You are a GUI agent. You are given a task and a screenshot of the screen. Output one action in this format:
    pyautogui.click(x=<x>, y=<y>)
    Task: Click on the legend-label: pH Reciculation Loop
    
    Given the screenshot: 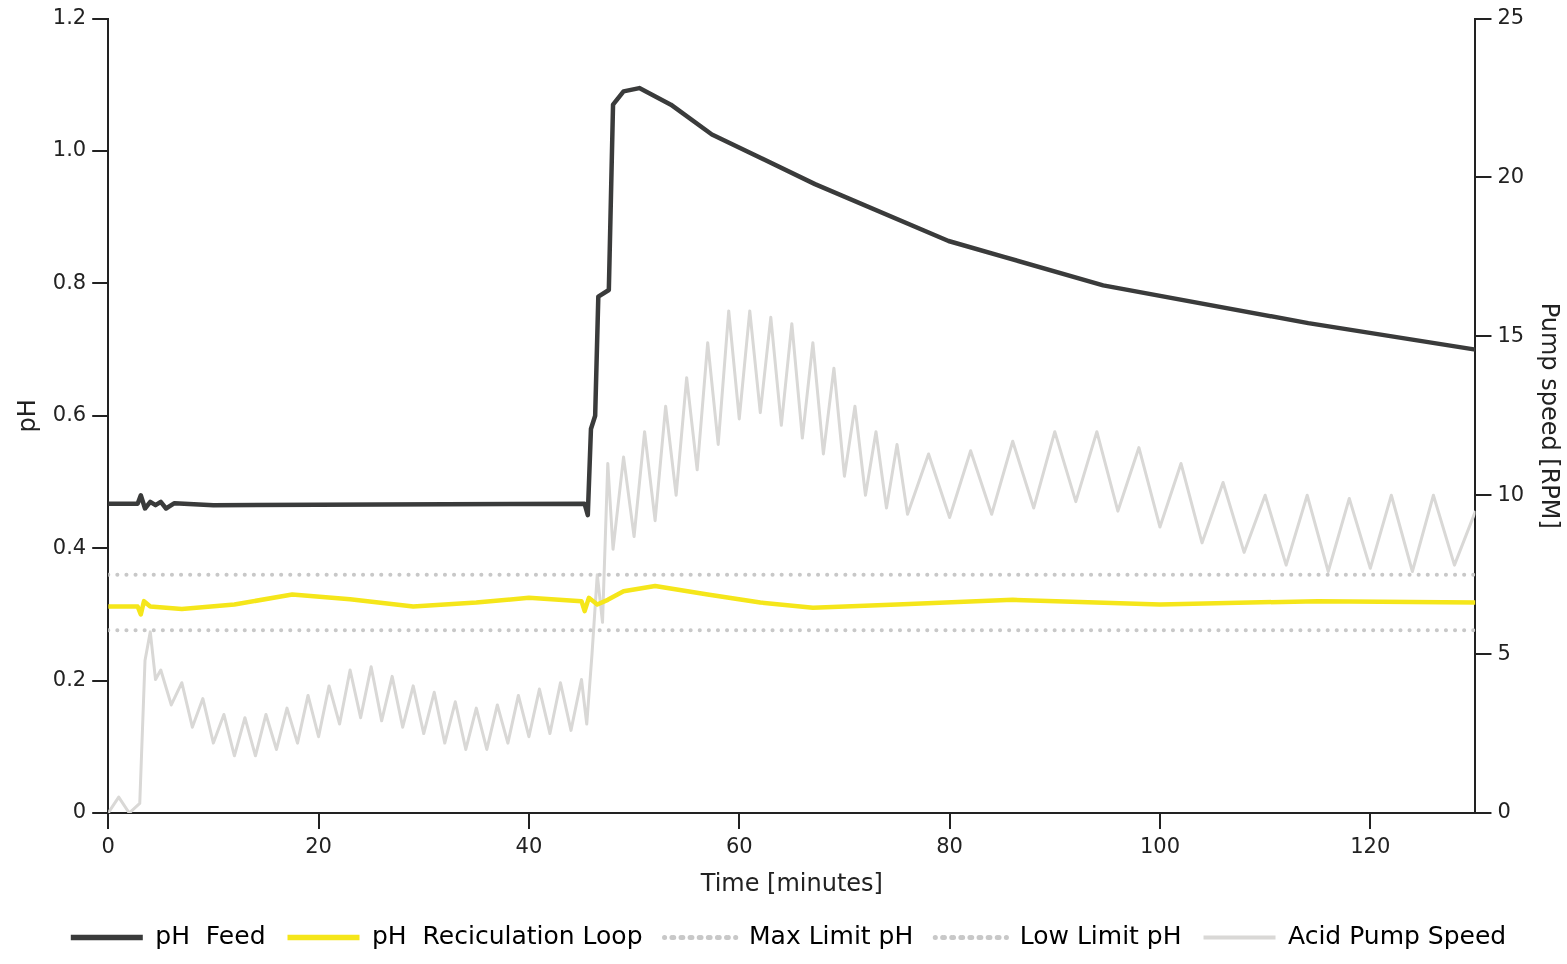 What is the action you would take?
    pyautogui.click(x=507, y=935)
    